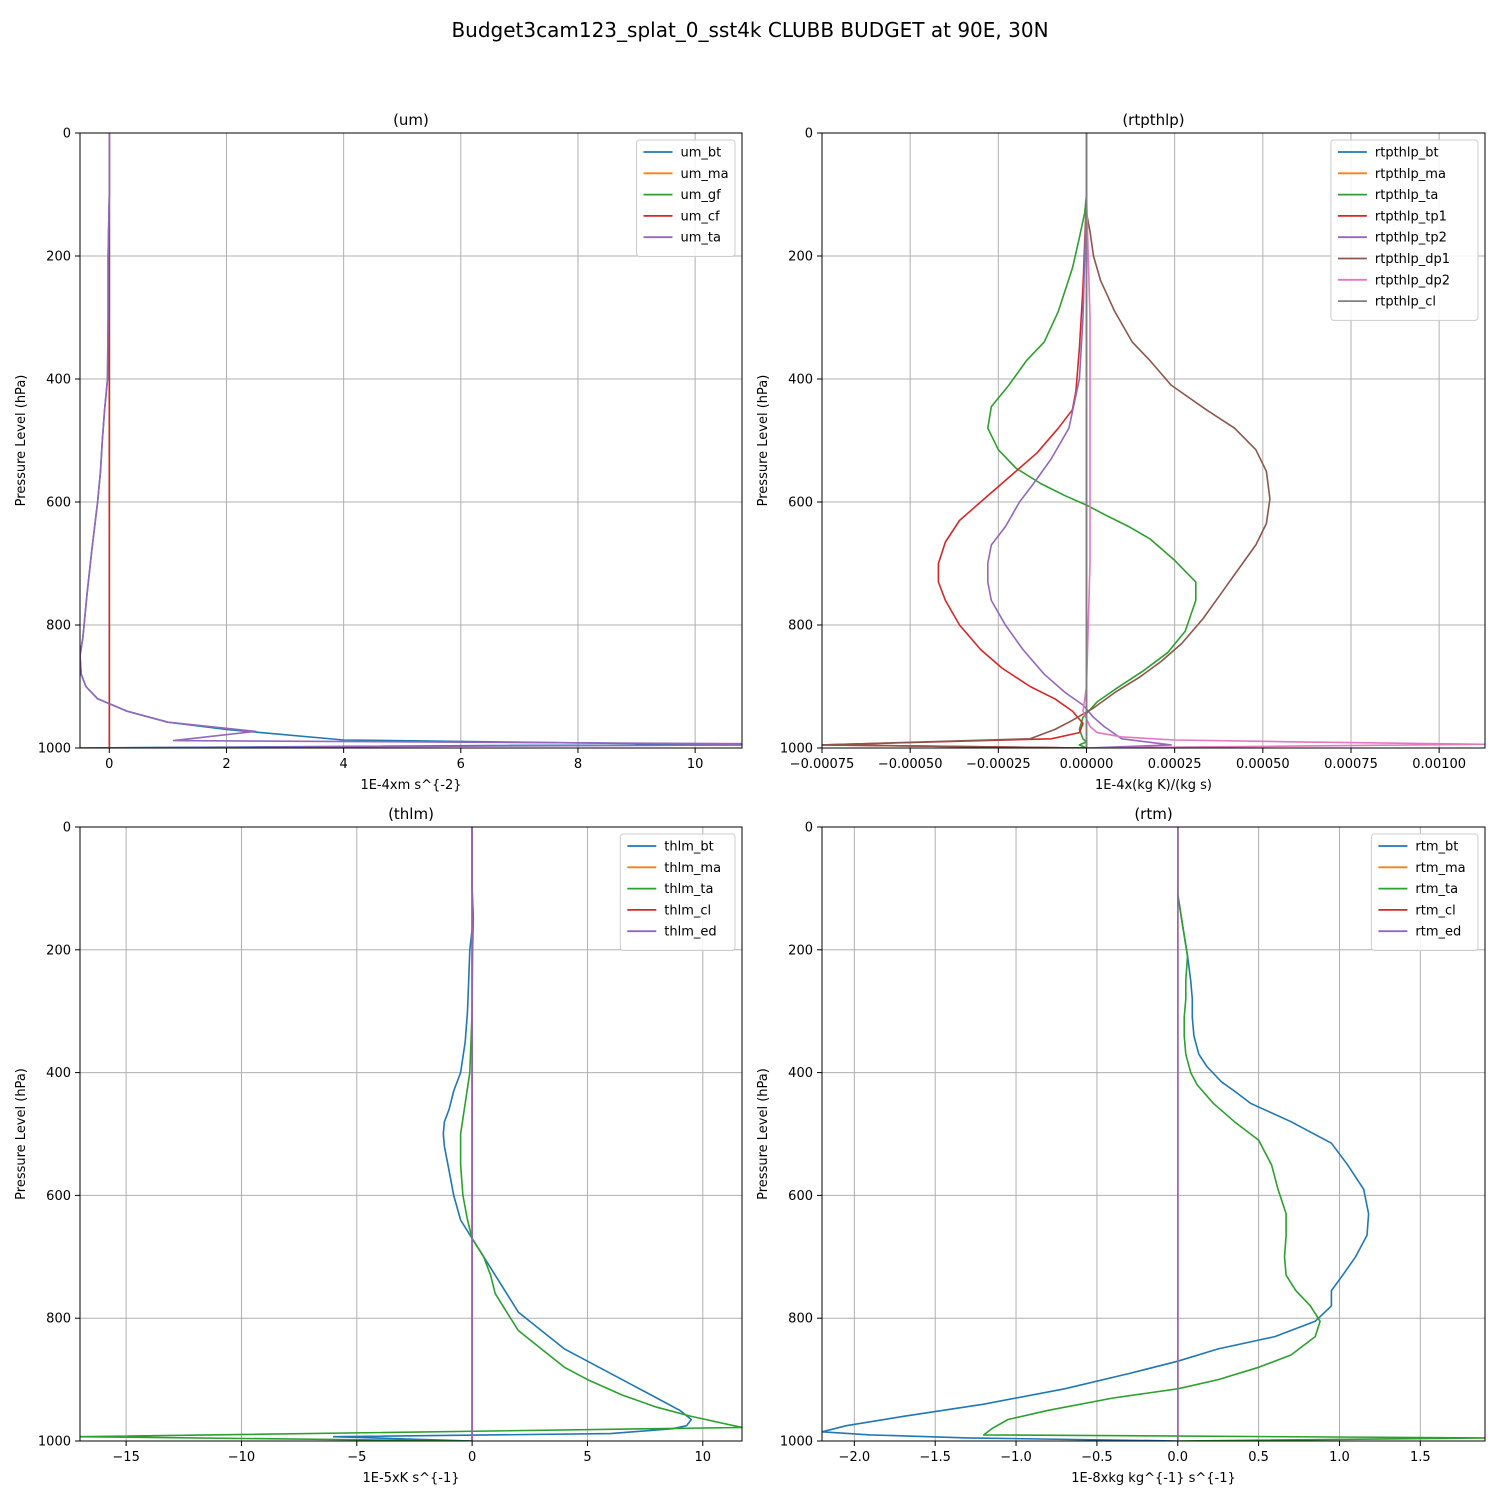  I want to click on x-tick-label: −0.00075, so click(822, 764).